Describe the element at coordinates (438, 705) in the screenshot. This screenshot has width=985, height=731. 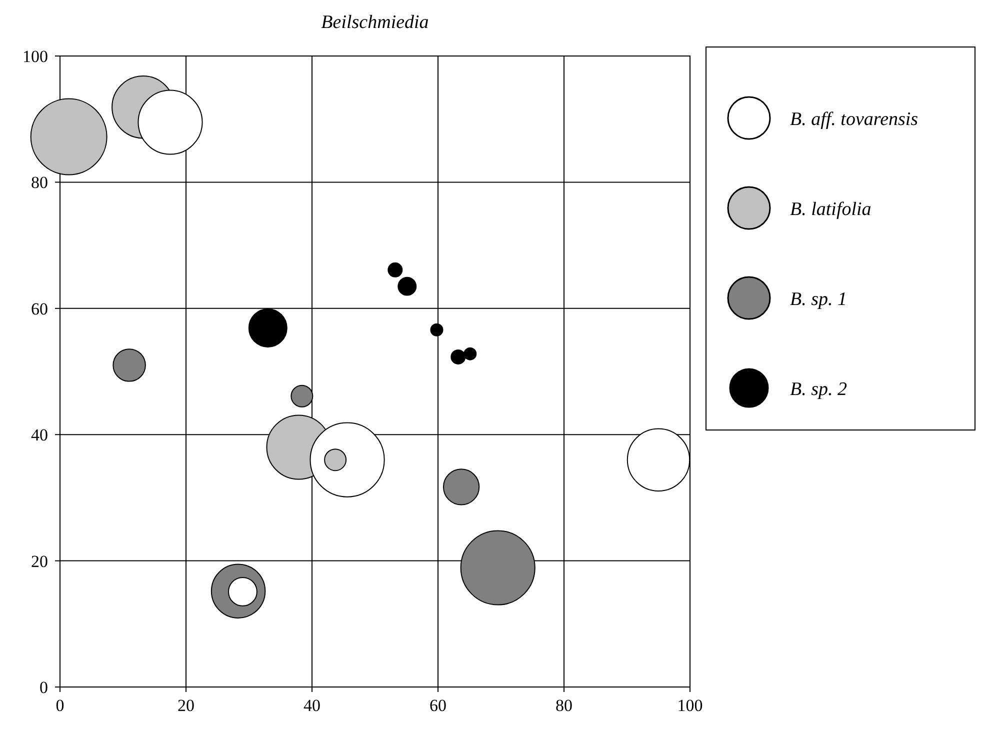
I see `x-tick-label: 60` at that location.